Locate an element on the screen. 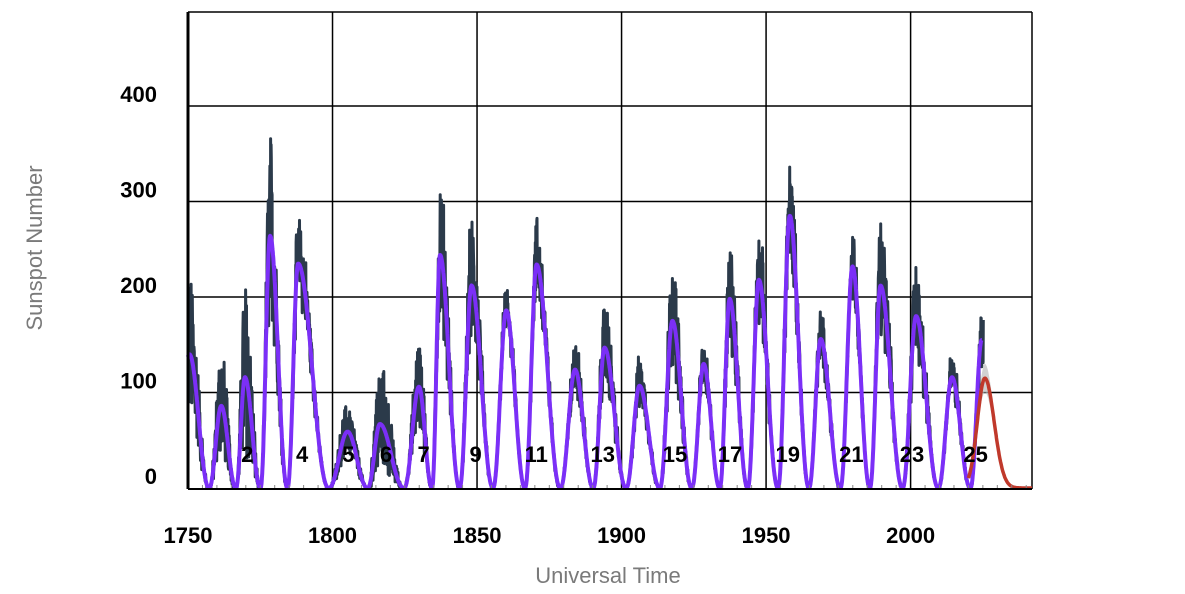 This screenshot has width=1185, height=594. x-axis-label: Universal Time is located at coordinates (607, 575).